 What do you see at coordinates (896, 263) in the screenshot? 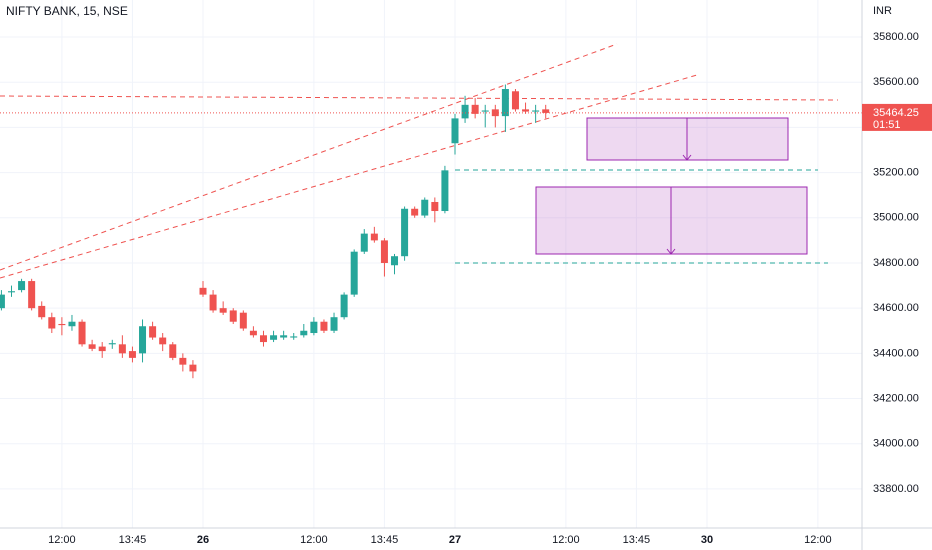
I see `y-tick-label: 34800.00` at bounding box center [896, 263].